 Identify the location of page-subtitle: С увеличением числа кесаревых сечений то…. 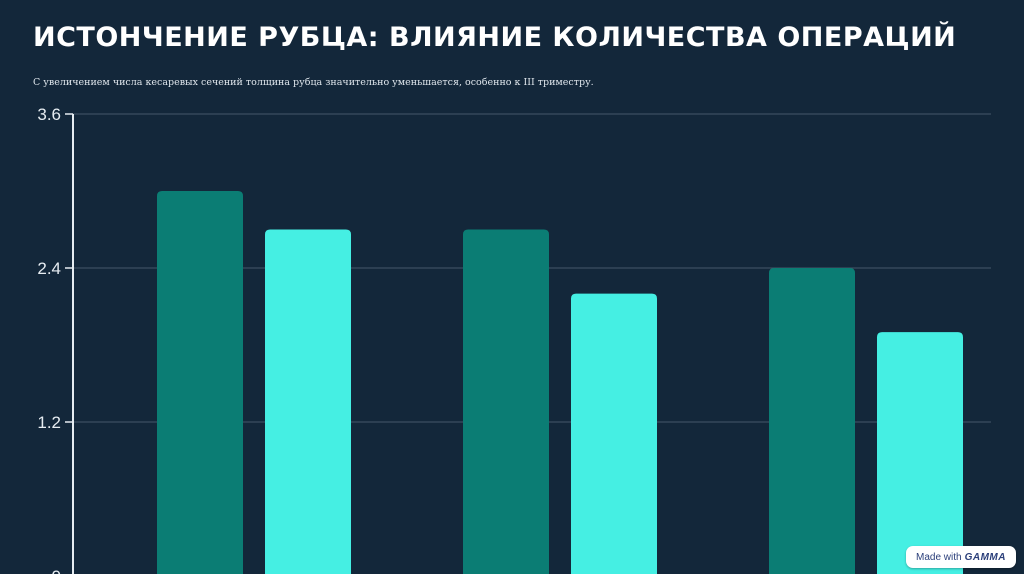
(313, 82).